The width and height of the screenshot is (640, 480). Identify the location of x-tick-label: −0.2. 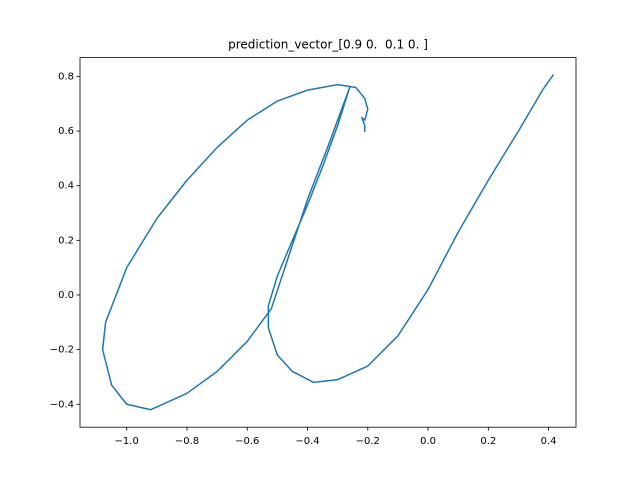
(368, 441).